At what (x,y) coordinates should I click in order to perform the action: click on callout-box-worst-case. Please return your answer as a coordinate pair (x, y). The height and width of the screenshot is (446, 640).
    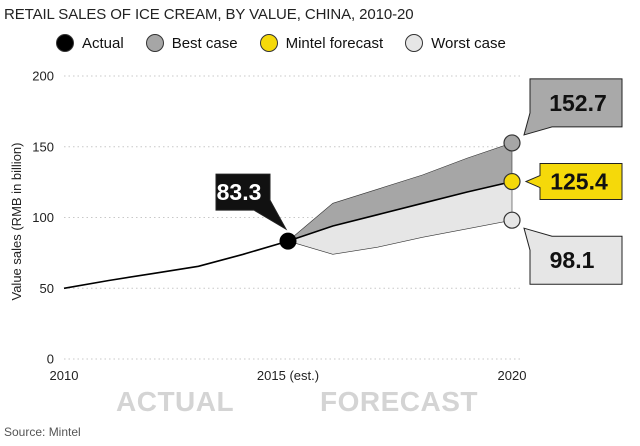
    Looking at the image, I should click on (573, 256).